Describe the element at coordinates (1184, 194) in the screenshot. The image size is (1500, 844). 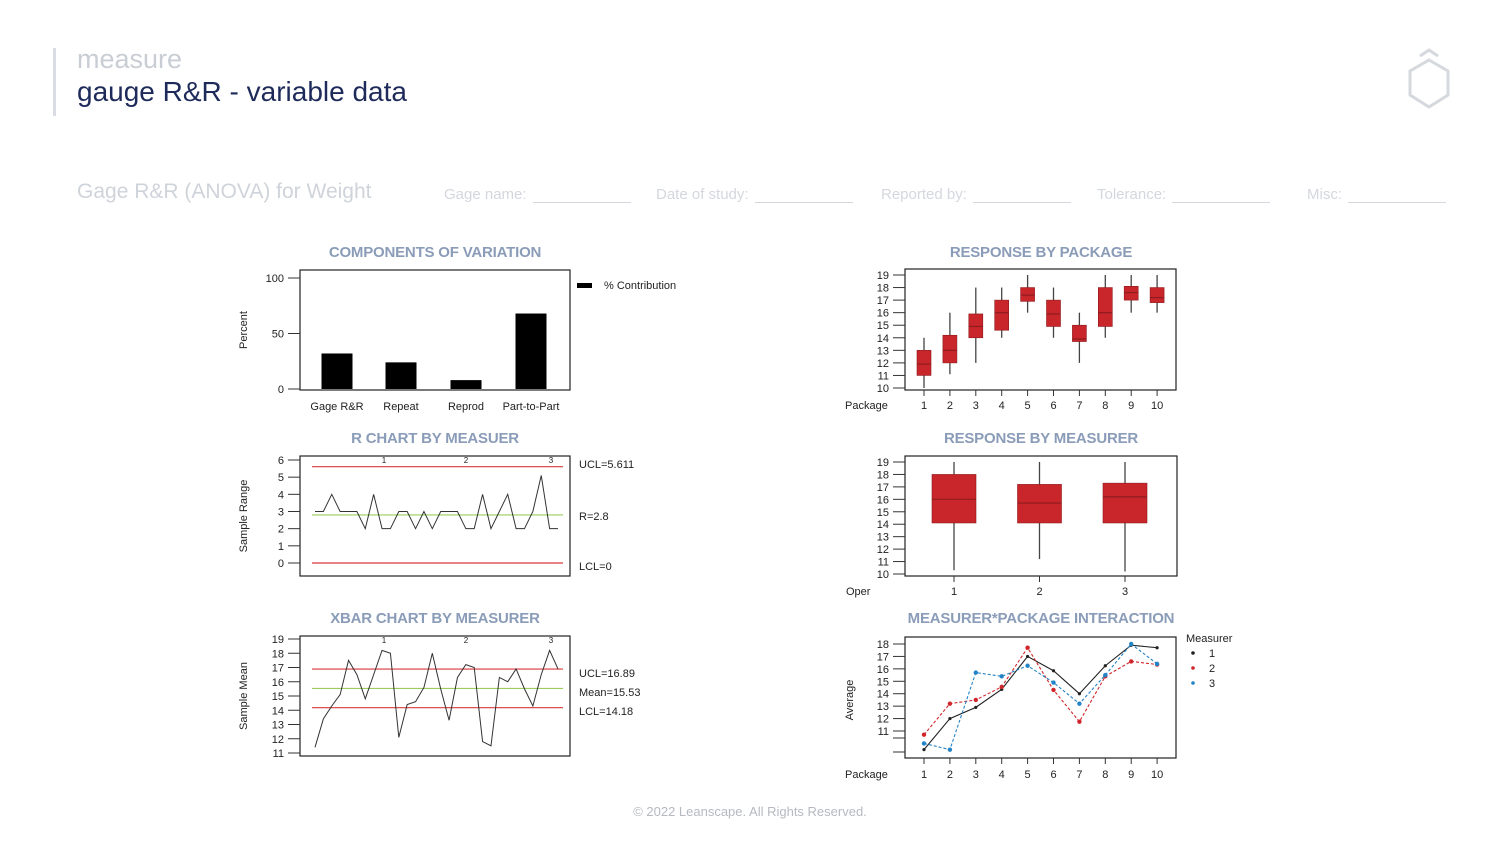
I see `field-tolerance: Tolerance:` at that location.